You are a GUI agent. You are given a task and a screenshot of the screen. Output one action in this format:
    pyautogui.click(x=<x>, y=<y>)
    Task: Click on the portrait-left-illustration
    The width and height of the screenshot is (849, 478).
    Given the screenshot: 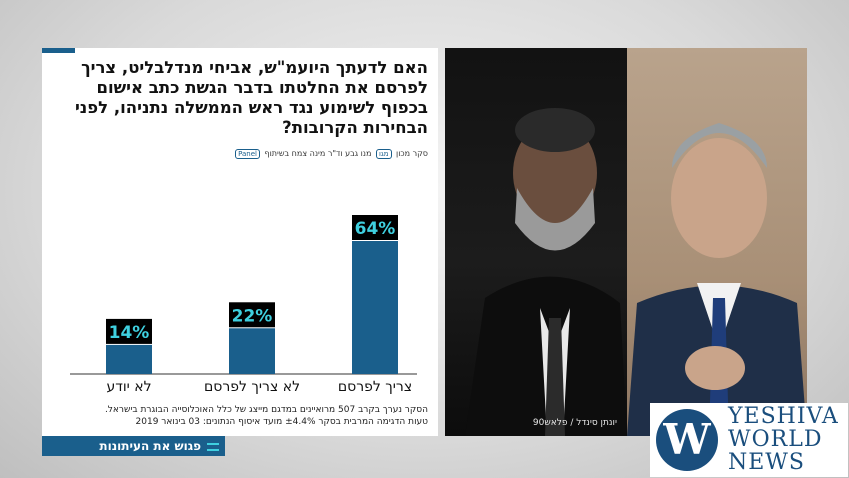 What is the action you would take?
    pyautogui.click(x=546, y=272)
    